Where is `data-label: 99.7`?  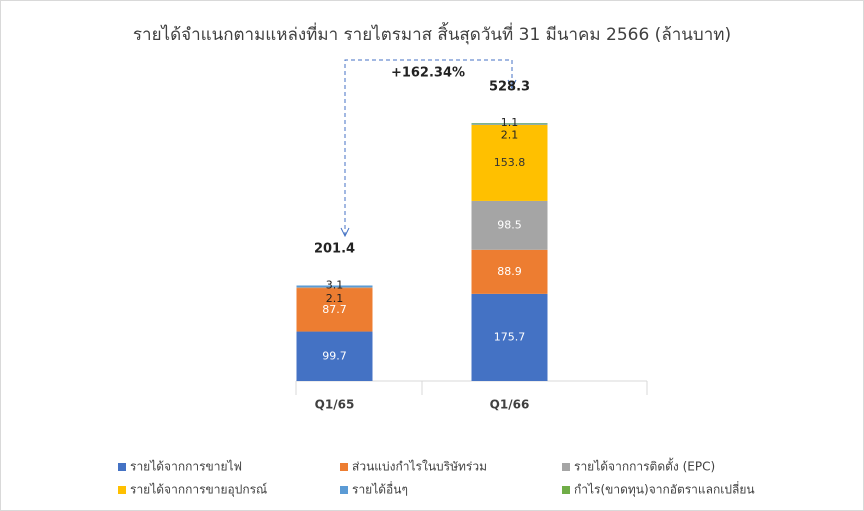
data-label: 99.7 is located at coordinates (334, 355).